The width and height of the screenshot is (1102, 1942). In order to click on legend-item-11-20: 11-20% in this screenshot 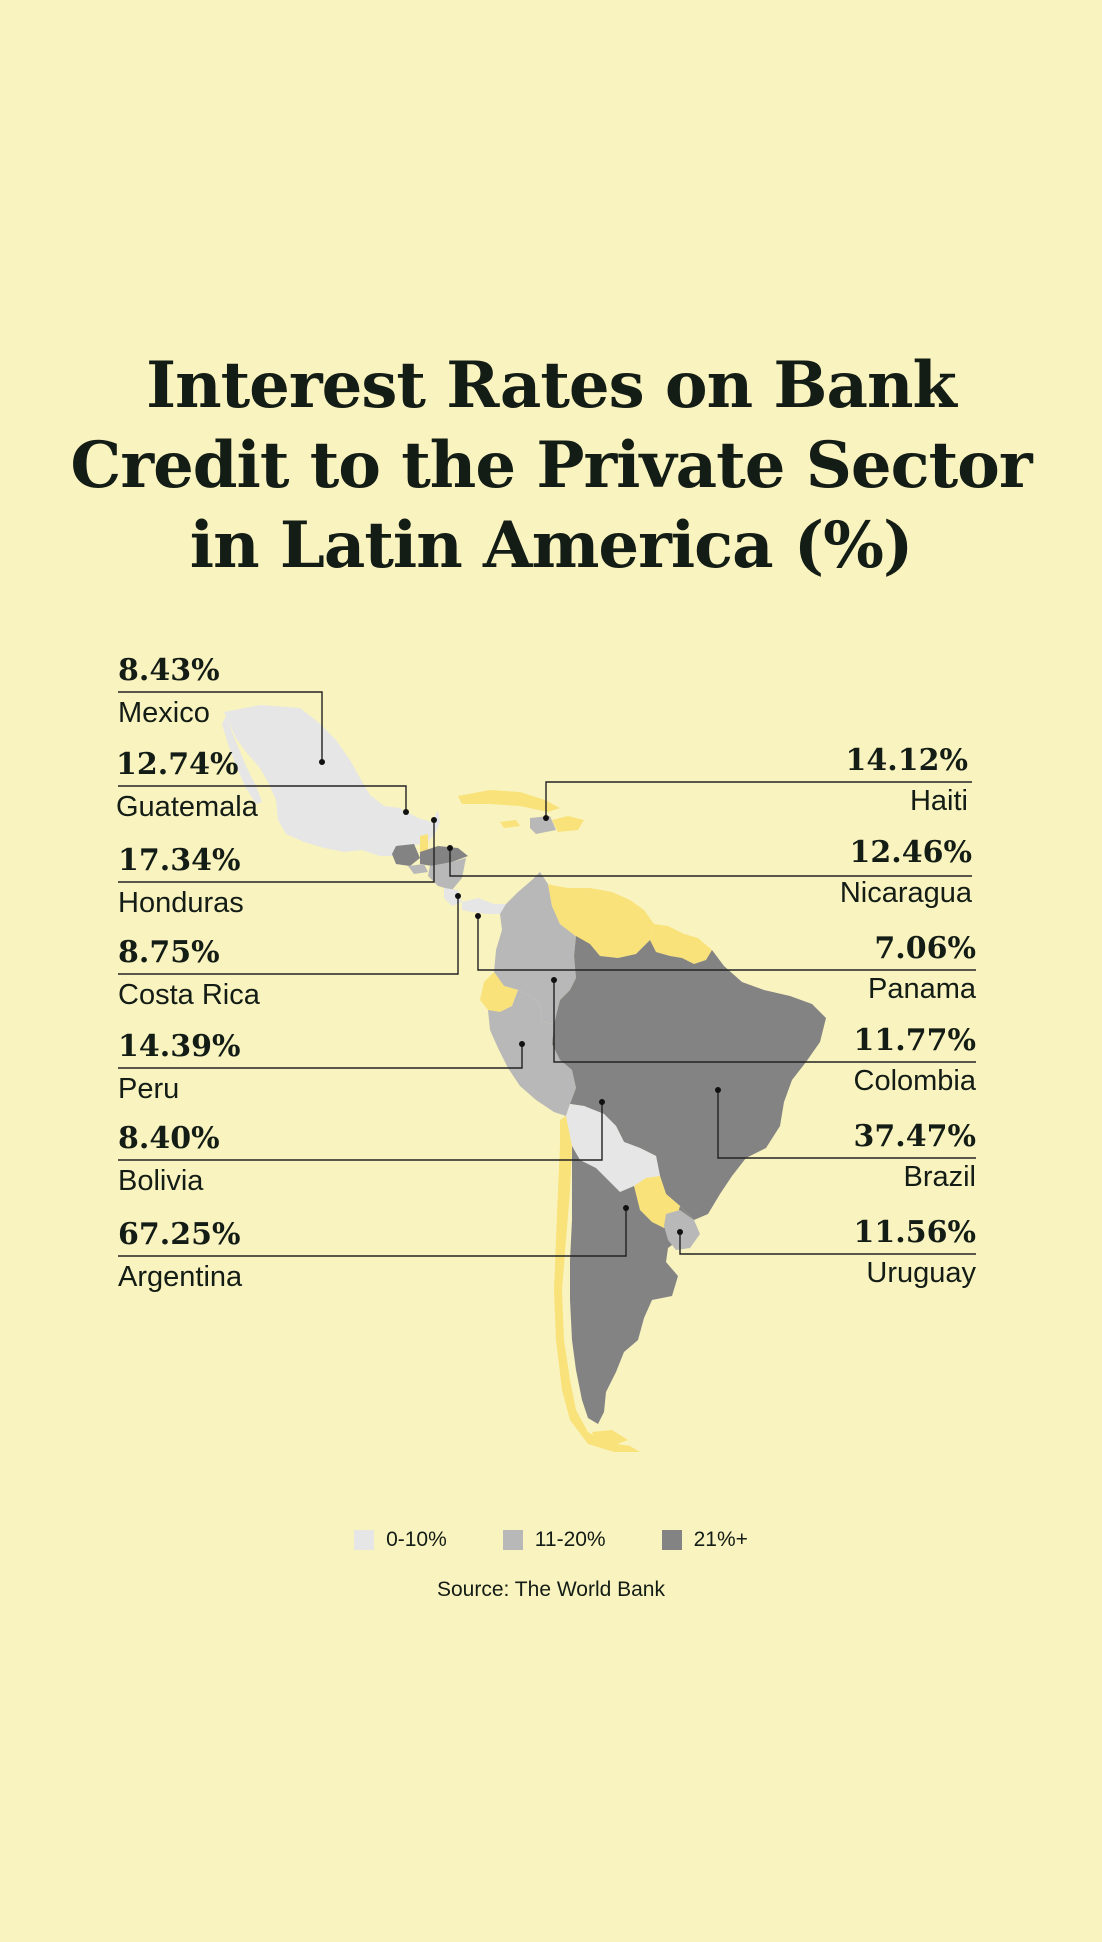, I will do `click(554, 1540)`.